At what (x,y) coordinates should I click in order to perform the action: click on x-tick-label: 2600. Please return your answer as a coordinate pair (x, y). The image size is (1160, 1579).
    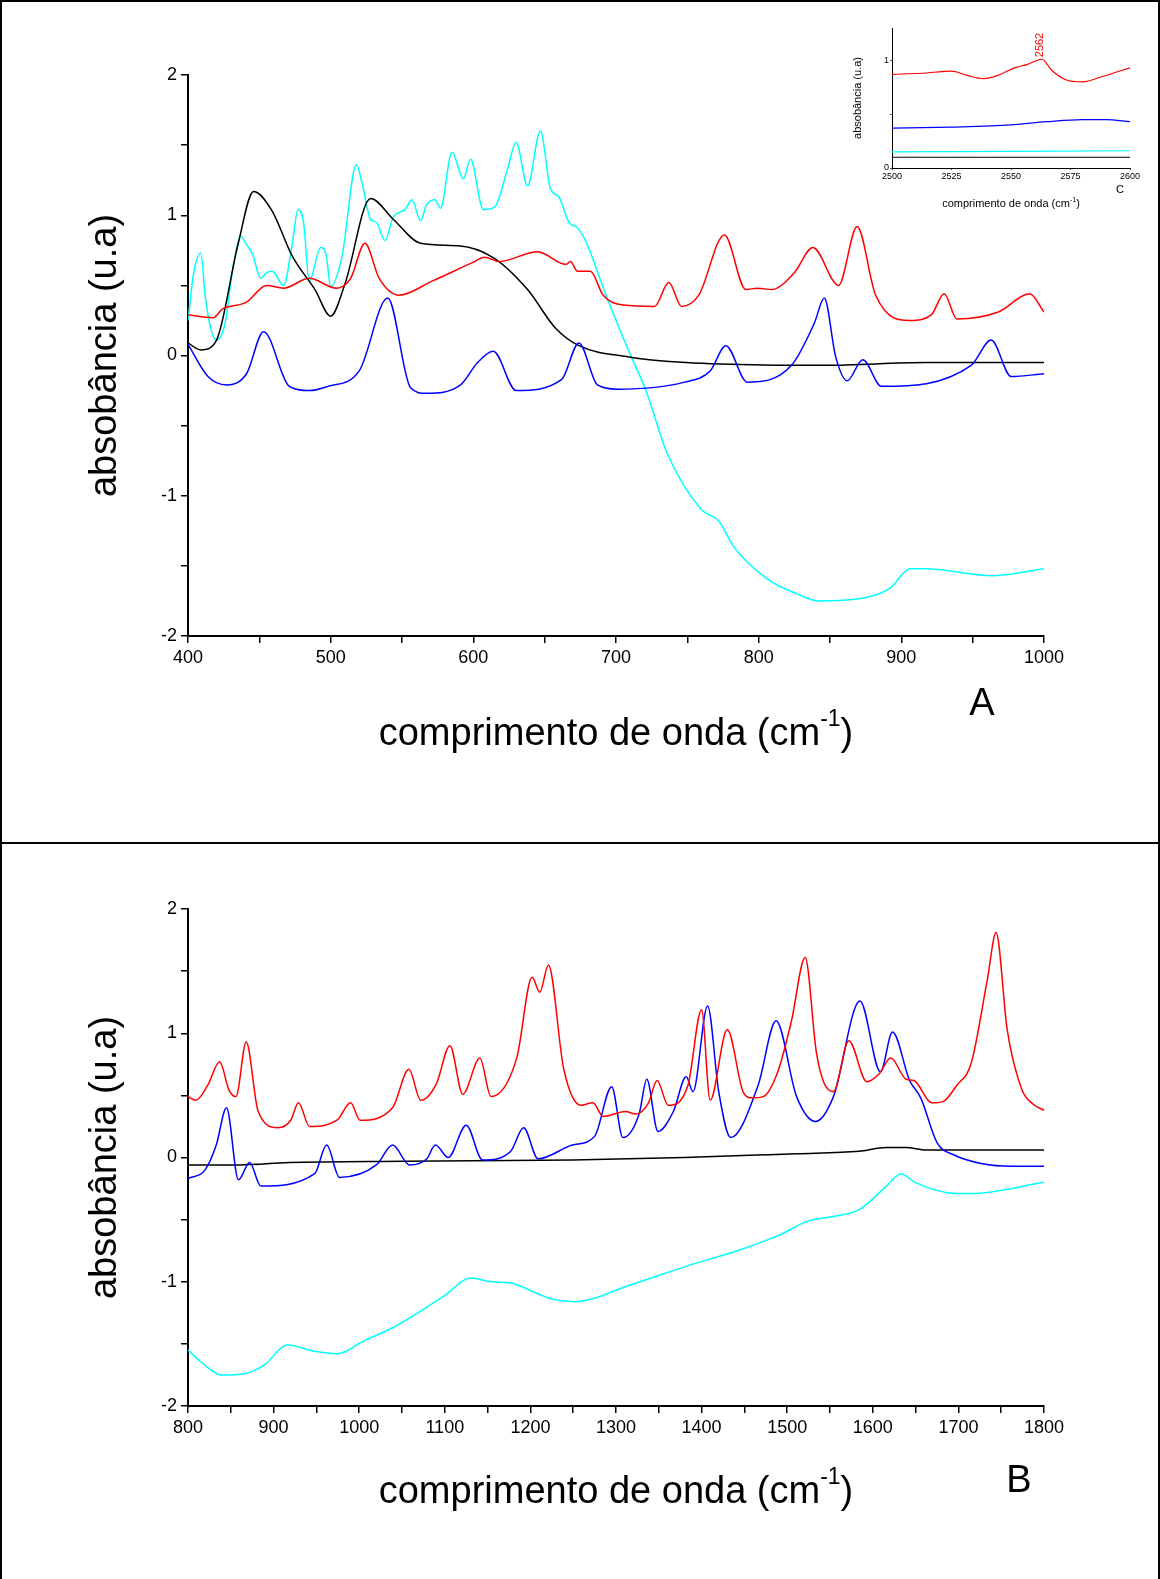
    Looking at the image, I should click on (1130, 175).